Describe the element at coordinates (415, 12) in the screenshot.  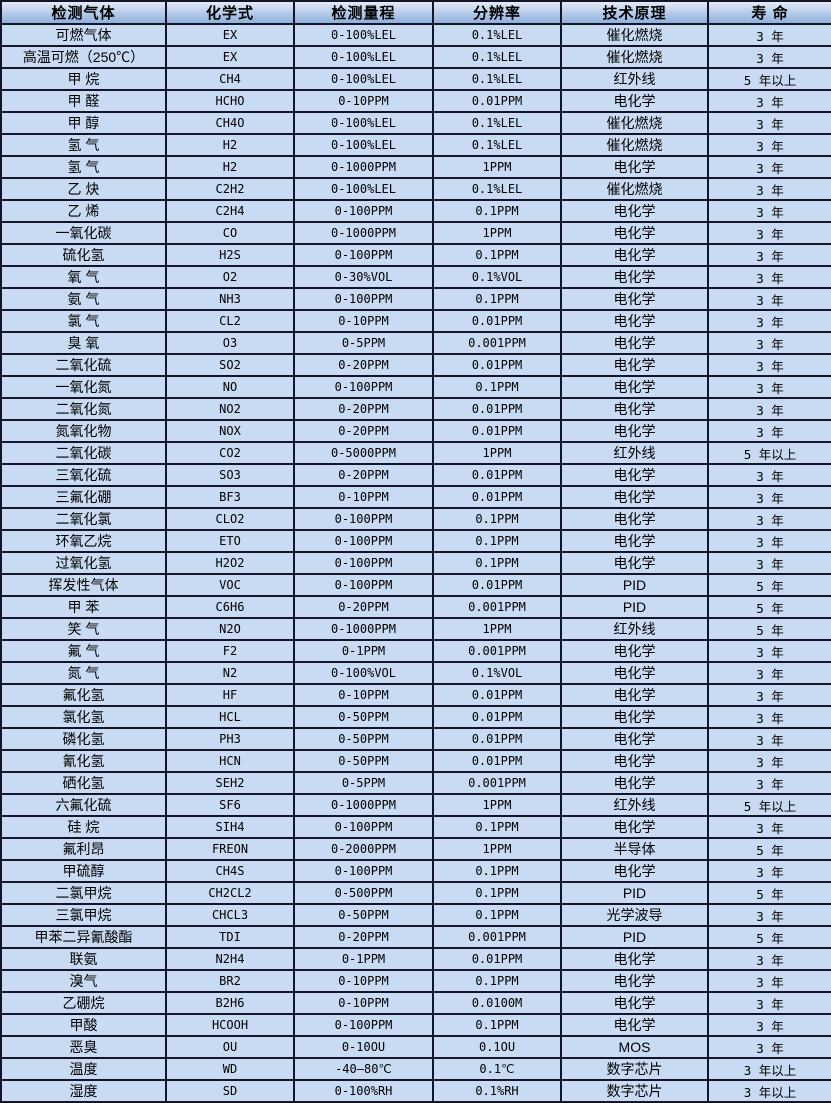
I see `header-row: 检测气体 化学式 检测量程 分辨率 技术原理 寿 命` at that location.